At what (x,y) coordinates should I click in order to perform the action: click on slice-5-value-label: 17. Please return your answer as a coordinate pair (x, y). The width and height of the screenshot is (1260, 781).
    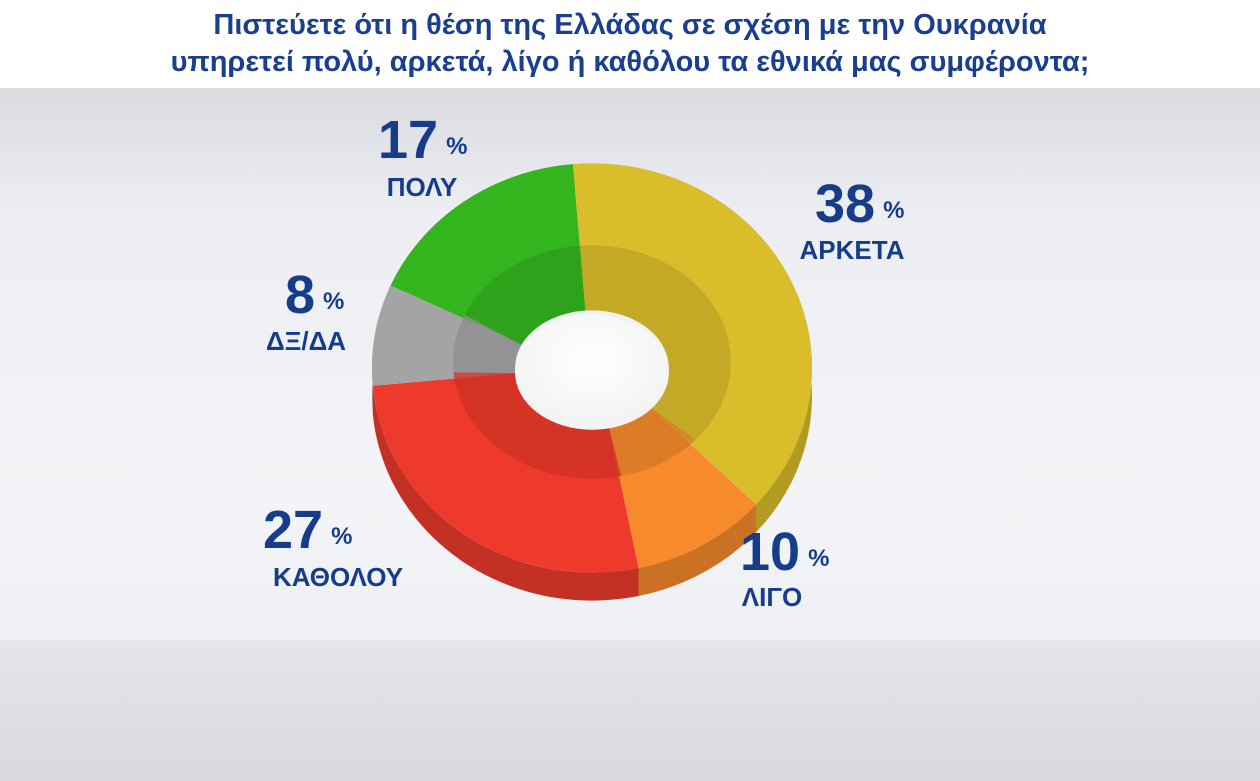
    Looking at the image, I should click on (408, 140).